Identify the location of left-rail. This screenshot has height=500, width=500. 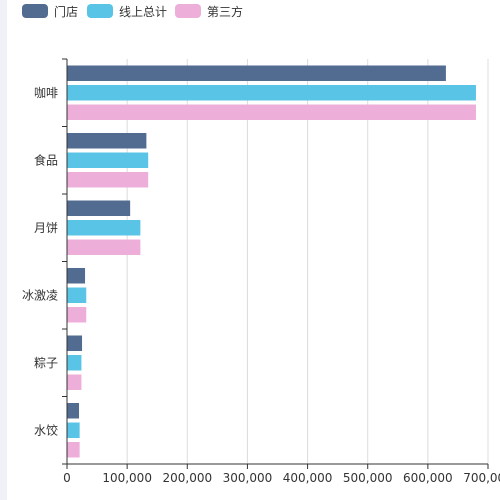
(3, 250).